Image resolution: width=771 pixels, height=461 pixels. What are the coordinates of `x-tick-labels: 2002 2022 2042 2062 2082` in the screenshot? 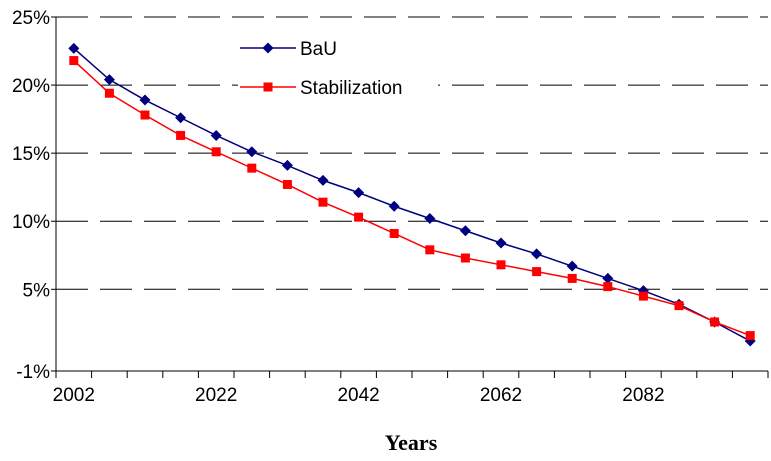 It's located at (359, 395).